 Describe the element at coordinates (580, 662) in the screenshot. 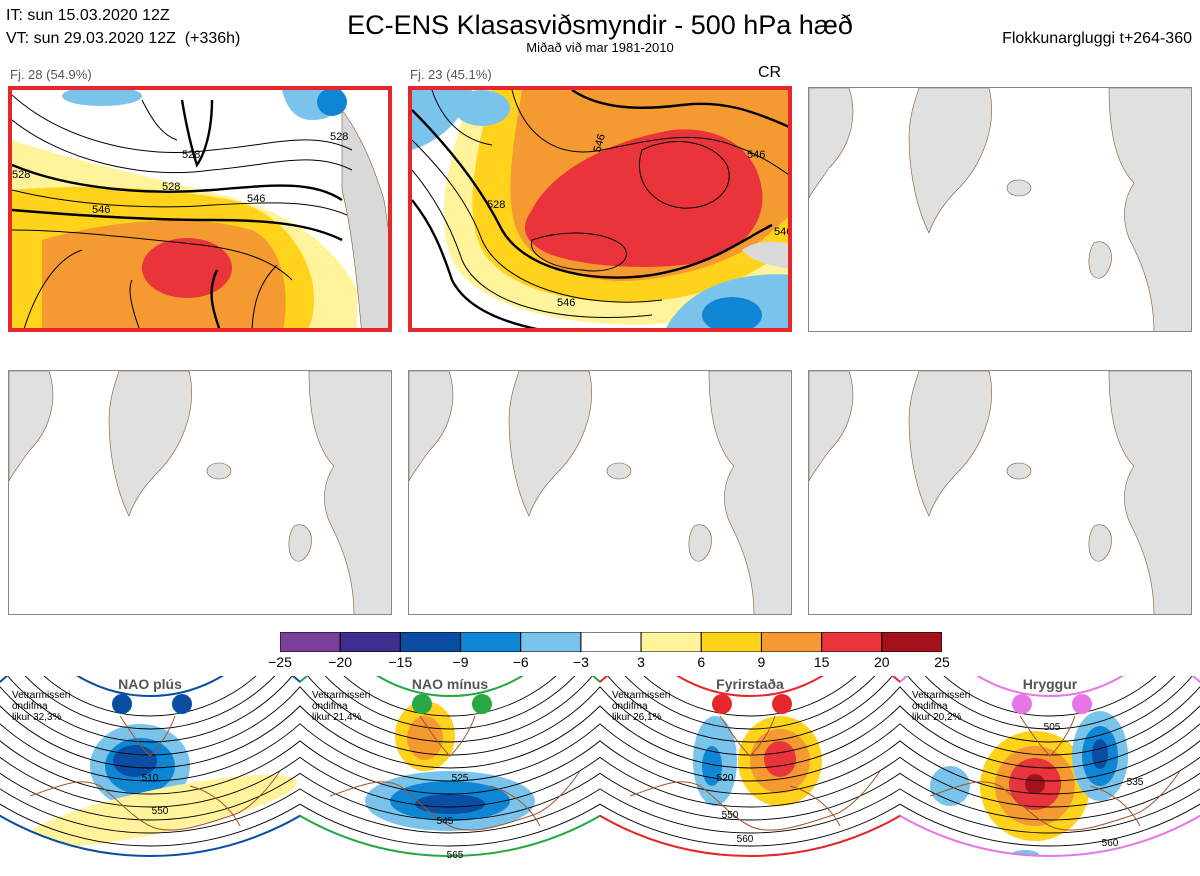

I see `colorbar-tick-label: −3` at that location.